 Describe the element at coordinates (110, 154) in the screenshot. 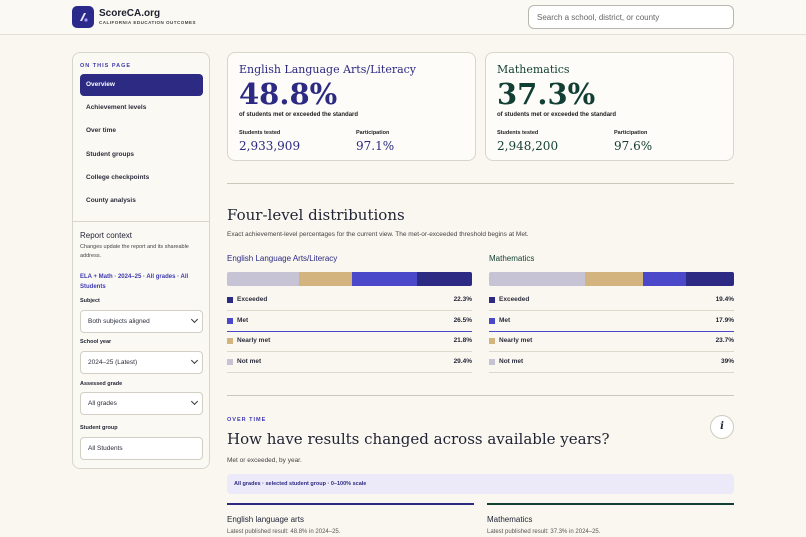

I see `sidebar-item-student-groups: Student groups` at that location.